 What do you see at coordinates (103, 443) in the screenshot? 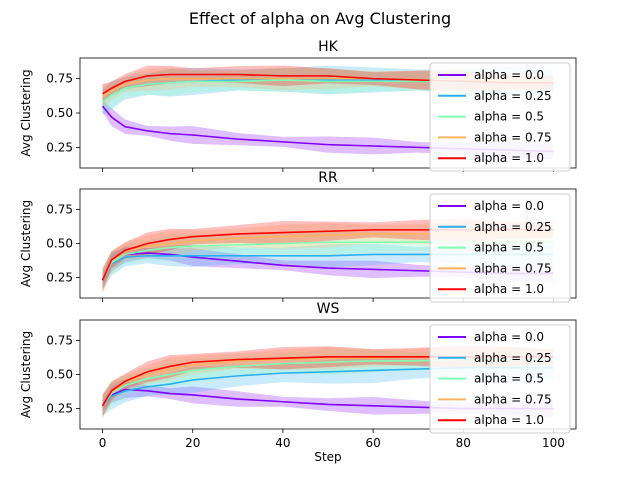
I see `x-tick-label: 0` at bounding box center [103, 443].